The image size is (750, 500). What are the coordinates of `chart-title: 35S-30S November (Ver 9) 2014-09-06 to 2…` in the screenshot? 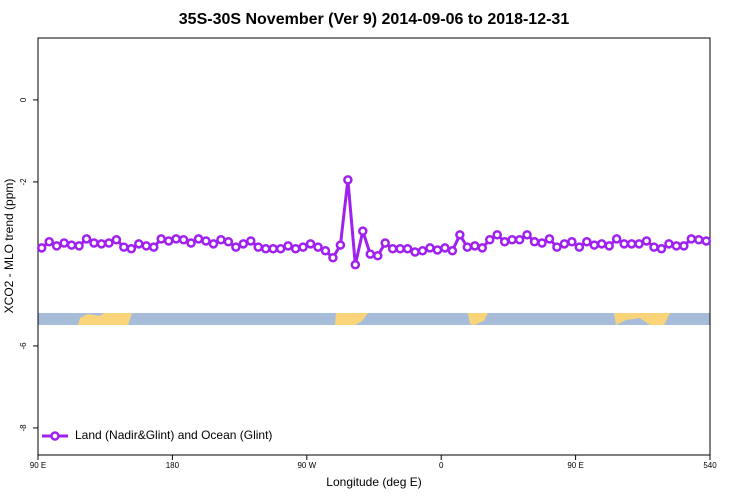 It's located at (374, 19).